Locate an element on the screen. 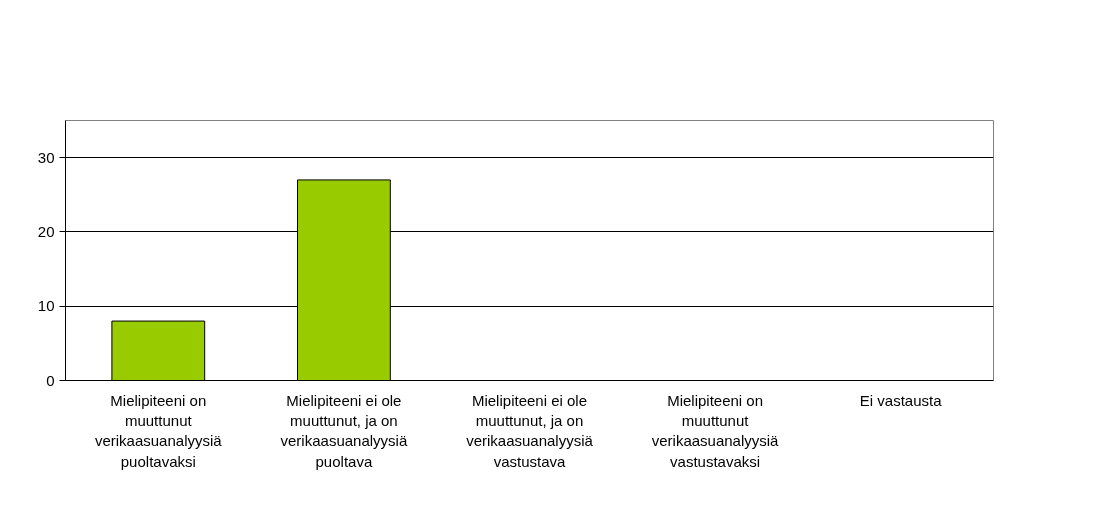 The height and width of the screenshot is (511, 1107). y-tick-label: 0 is located at coordinates (50, 380).